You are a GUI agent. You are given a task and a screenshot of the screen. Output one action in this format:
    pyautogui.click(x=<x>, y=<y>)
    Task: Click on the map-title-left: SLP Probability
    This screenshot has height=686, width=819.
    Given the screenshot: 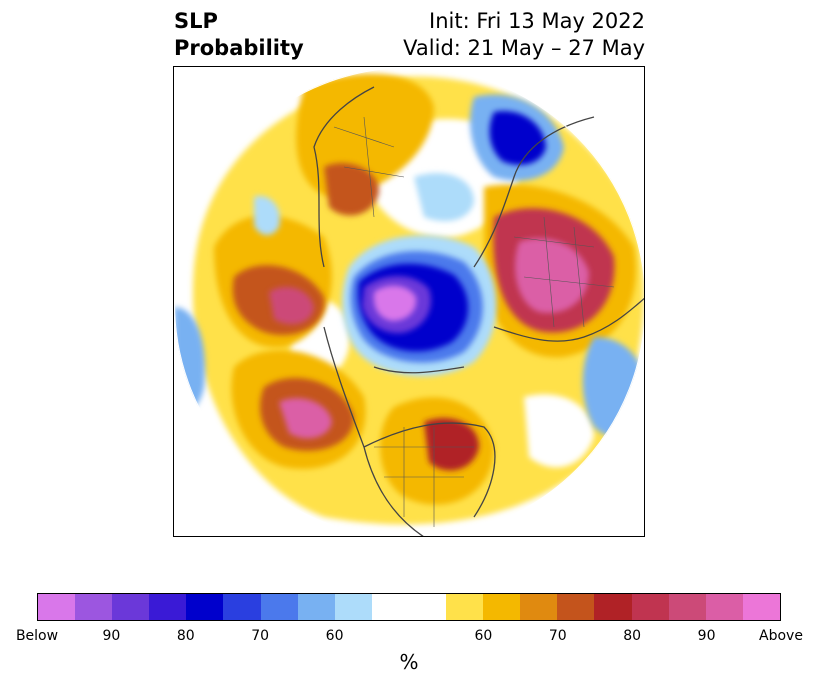 What is the action you would take?
    pyautogui.click(x=239, y=35)
    